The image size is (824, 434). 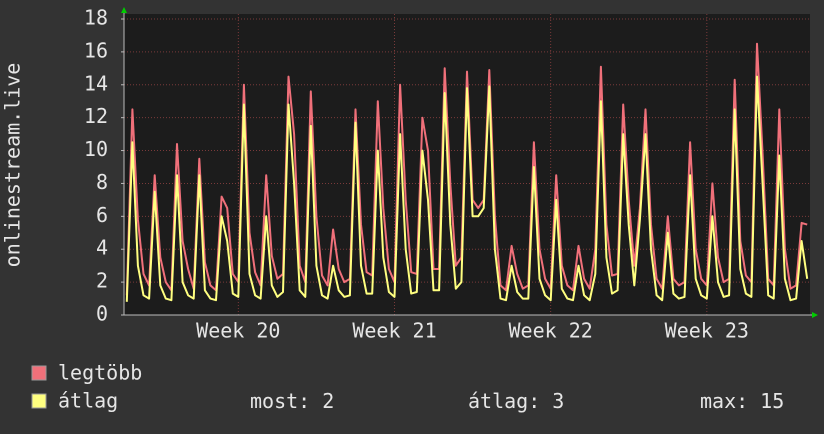 I want to click on x-tick-label: Week 22, so click(x=551, y=331).